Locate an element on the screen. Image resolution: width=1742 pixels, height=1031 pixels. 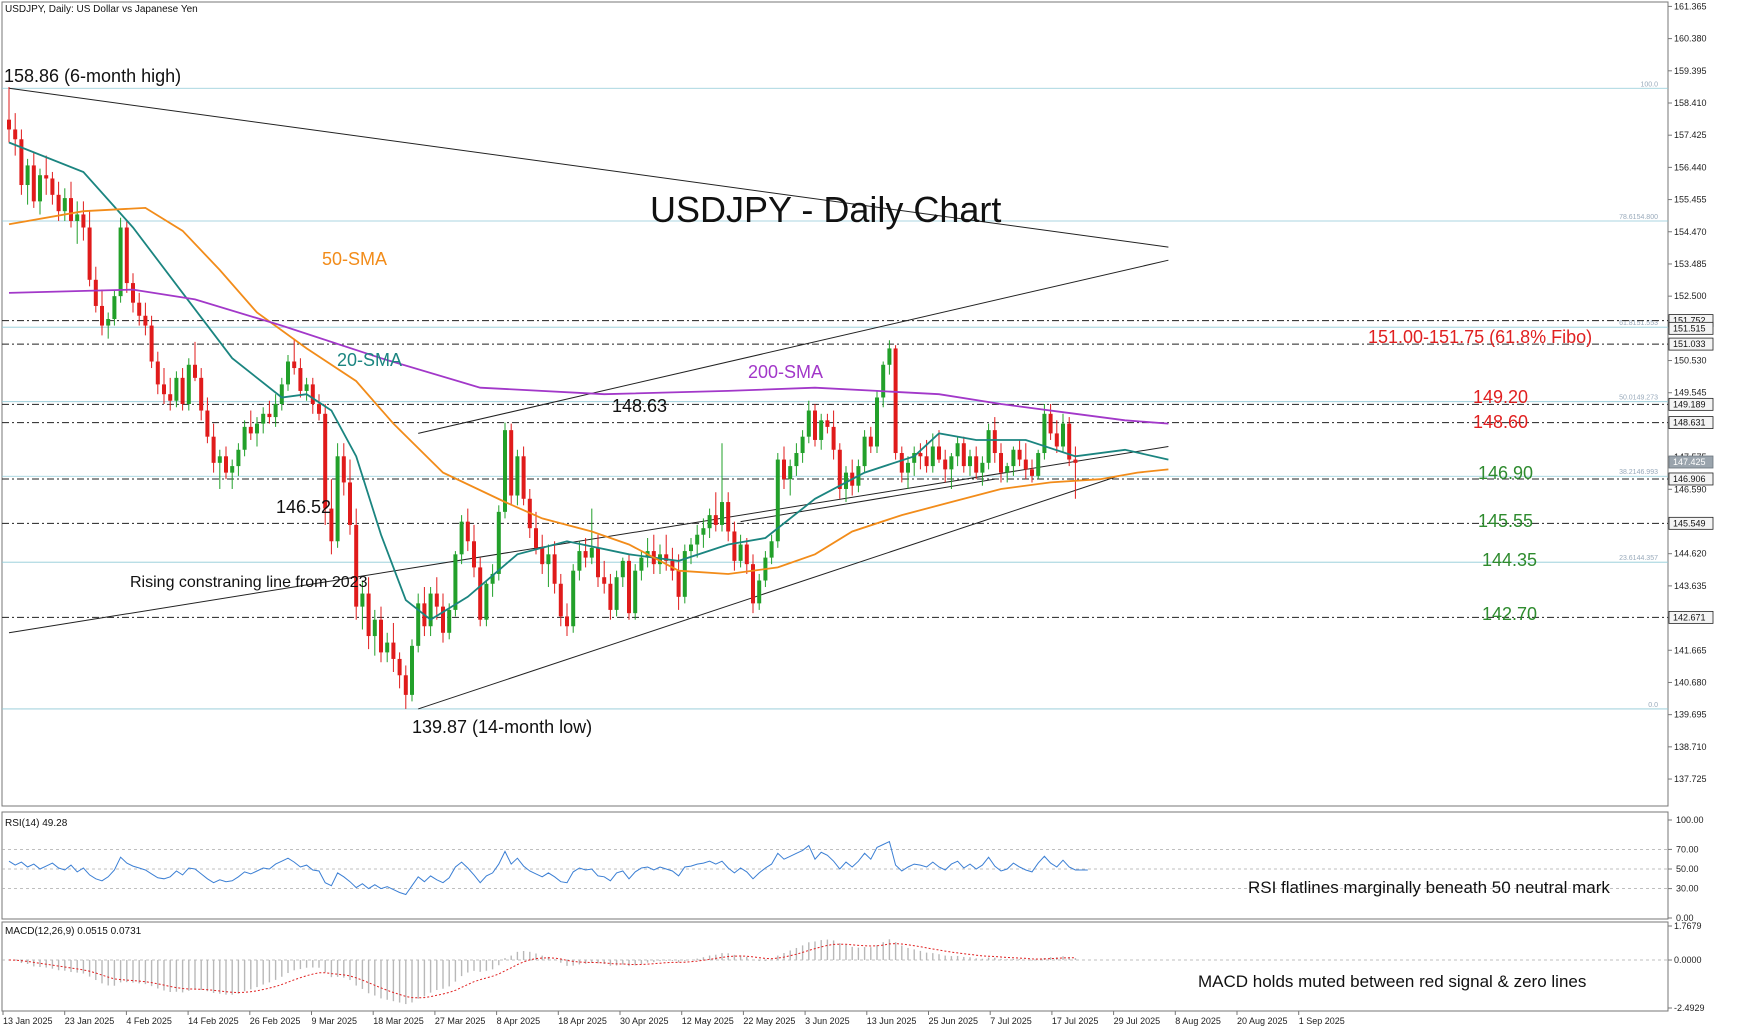
fib-label: 38.2146.993 is located at coordinates (1638, 472).